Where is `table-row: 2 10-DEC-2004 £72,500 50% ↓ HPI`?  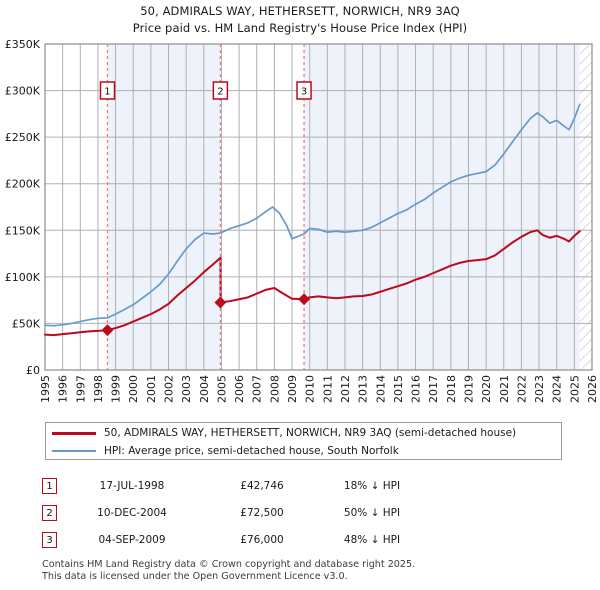
table-row: 2 10-DEC-2004 £72,500 50% ↓ HPI is located at coordinates (252, 512).